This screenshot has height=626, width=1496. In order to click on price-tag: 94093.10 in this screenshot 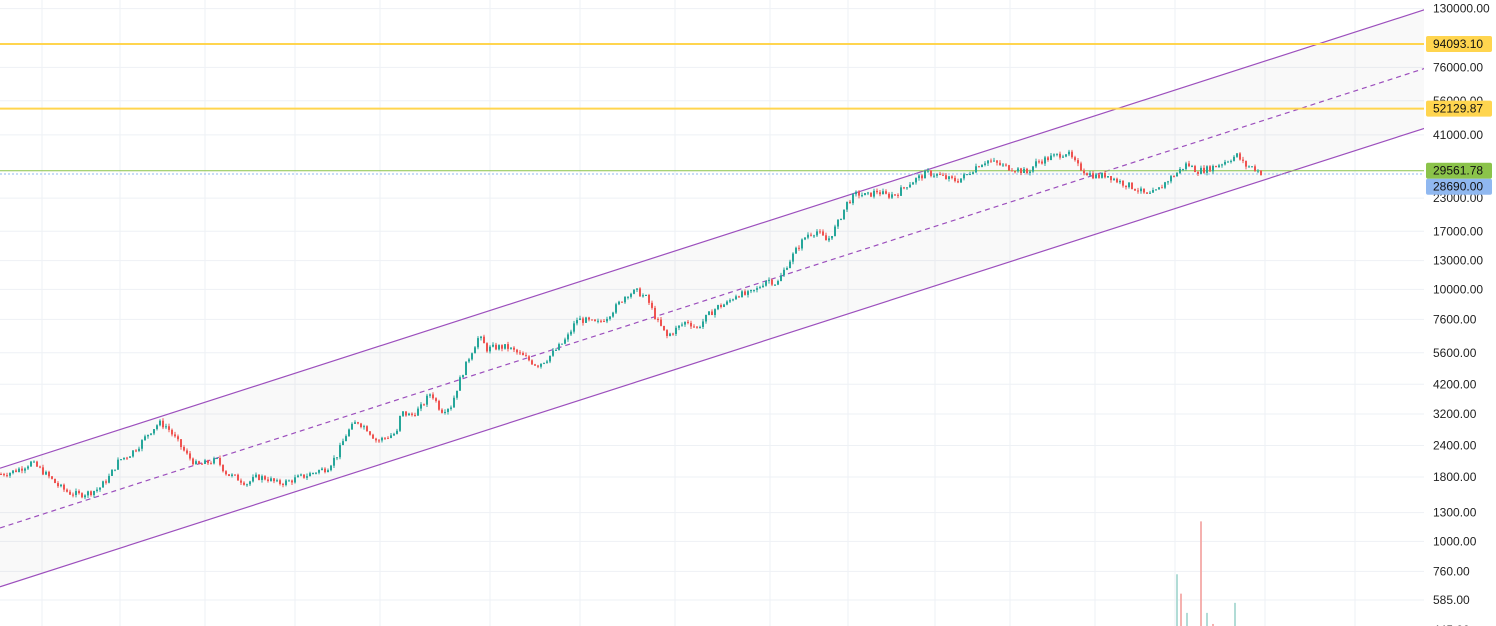, I will do `click(1459, 44)`.